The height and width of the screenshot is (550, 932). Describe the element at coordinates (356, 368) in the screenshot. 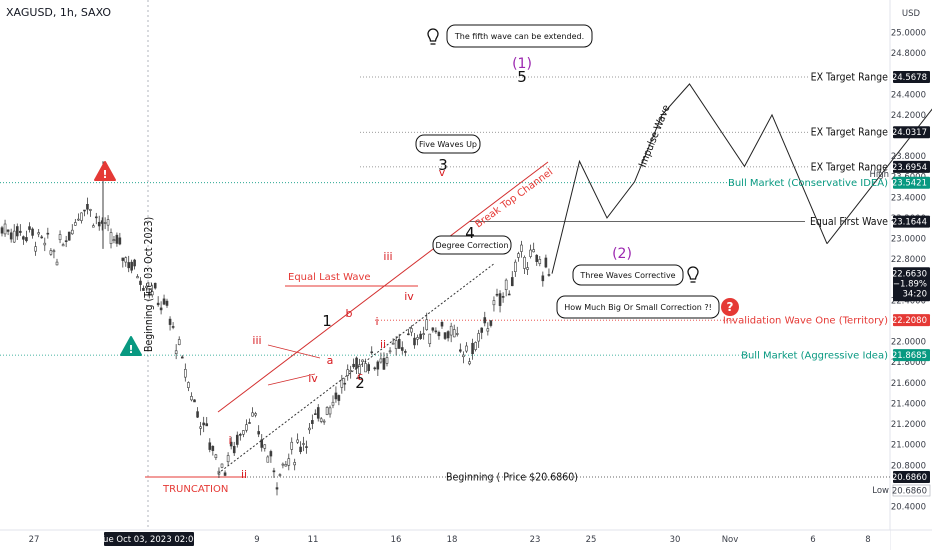

I see `channel-bottom-line` at that location.